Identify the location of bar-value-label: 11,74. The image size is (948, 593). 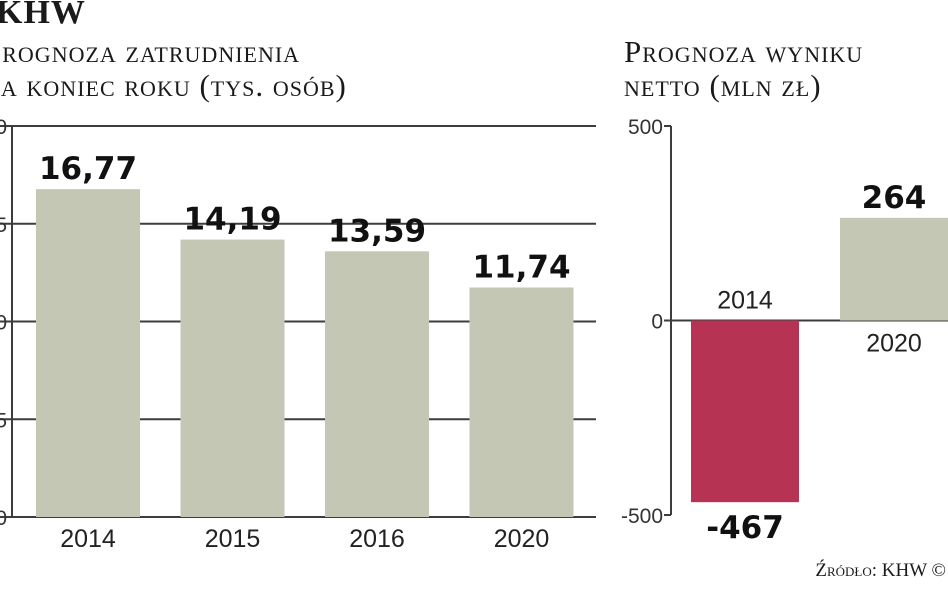
(521, 267).